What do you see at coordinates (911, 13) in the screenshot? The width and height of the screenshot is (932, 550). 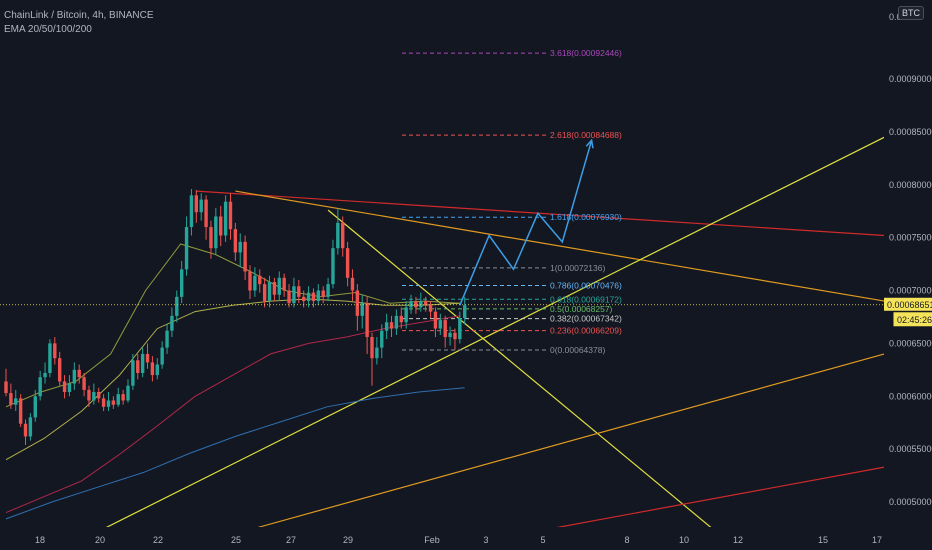 I see `currency-badge: BTC` at bounding box center [911, 13].